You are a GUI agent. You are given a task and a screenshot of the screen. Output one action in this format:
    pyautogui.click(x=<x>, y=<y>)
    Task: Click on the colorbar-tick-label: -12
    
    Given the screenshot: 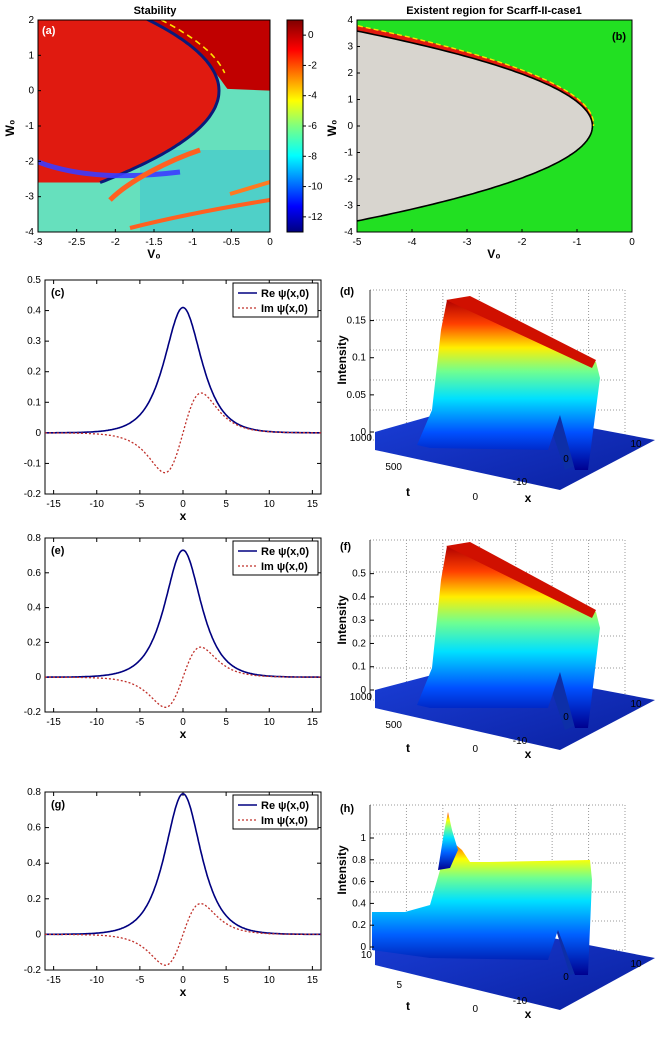 What is the action you would take?
    pyautogui.click(x=315, y=217)
    